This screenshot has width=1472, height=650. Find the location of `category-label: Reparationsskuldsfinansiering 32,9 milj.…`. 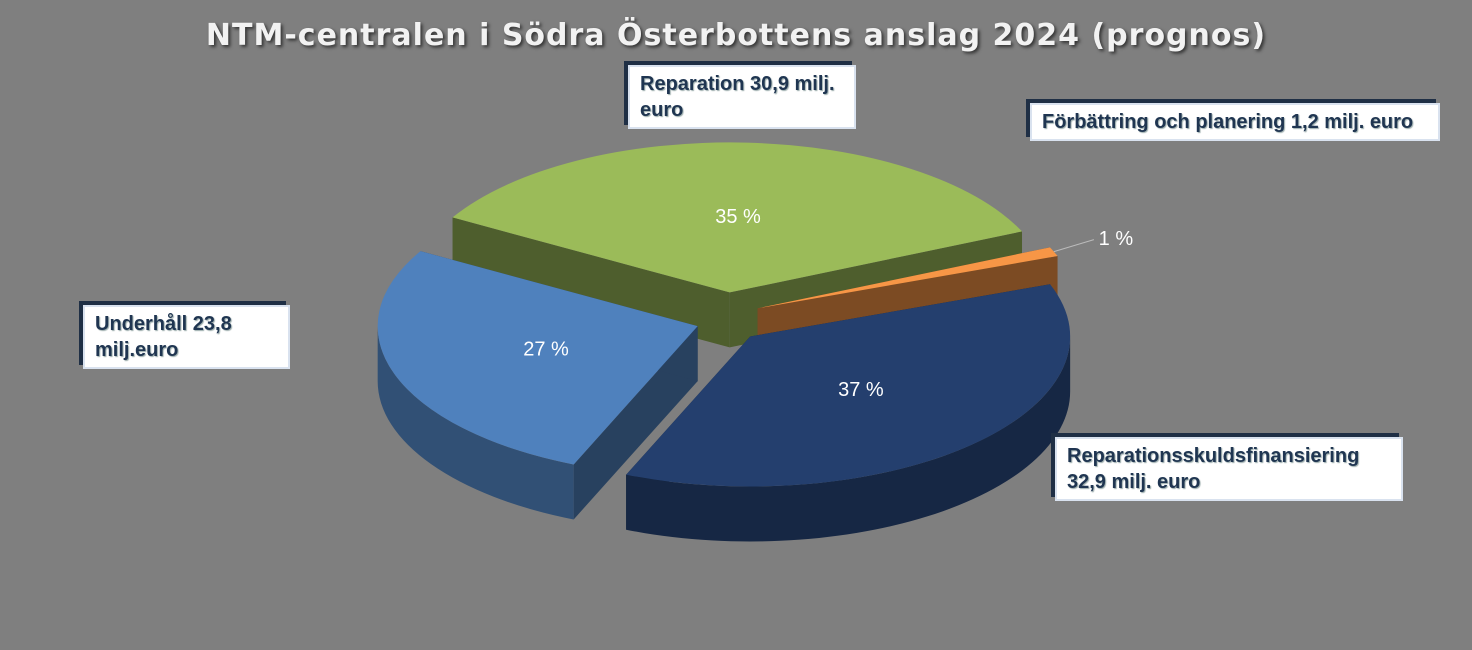

category-label: Reparationsskuldsfinansiering 32,9 milj.… is located at coordinates (1229, 469).